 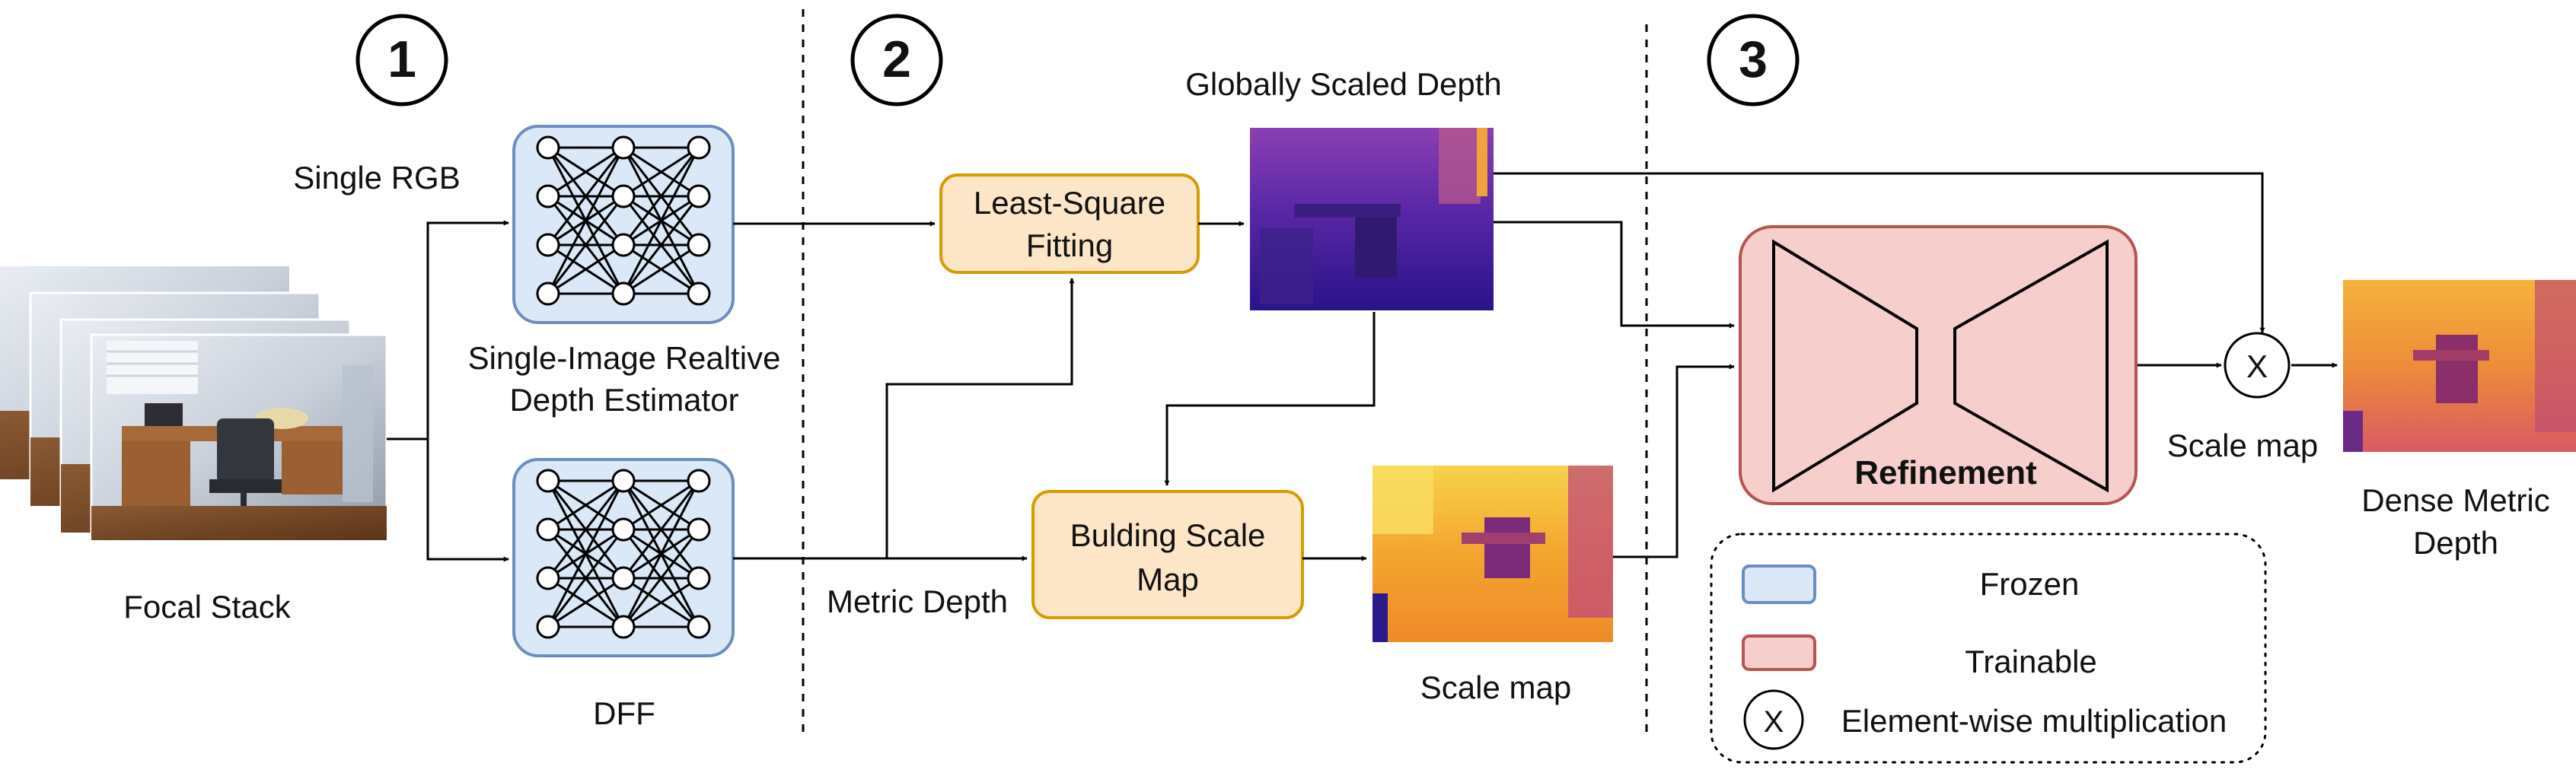 I want to click on dense-metric-label-line2: Depth, so click(x=2456, y=543).